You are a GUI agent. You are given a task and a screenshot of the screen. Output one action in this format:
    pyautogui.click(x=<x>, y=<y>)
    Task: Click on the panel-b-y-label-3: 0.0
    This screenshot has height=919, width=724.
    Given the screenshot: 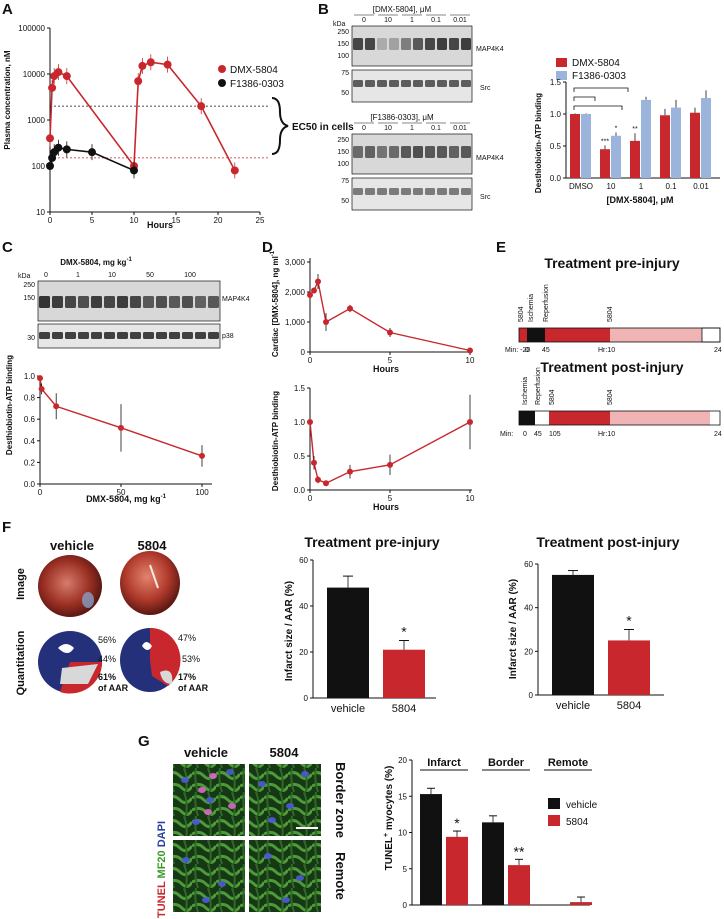 What is the action you would take?
    pyautogui.click(x=556, y=178)
    